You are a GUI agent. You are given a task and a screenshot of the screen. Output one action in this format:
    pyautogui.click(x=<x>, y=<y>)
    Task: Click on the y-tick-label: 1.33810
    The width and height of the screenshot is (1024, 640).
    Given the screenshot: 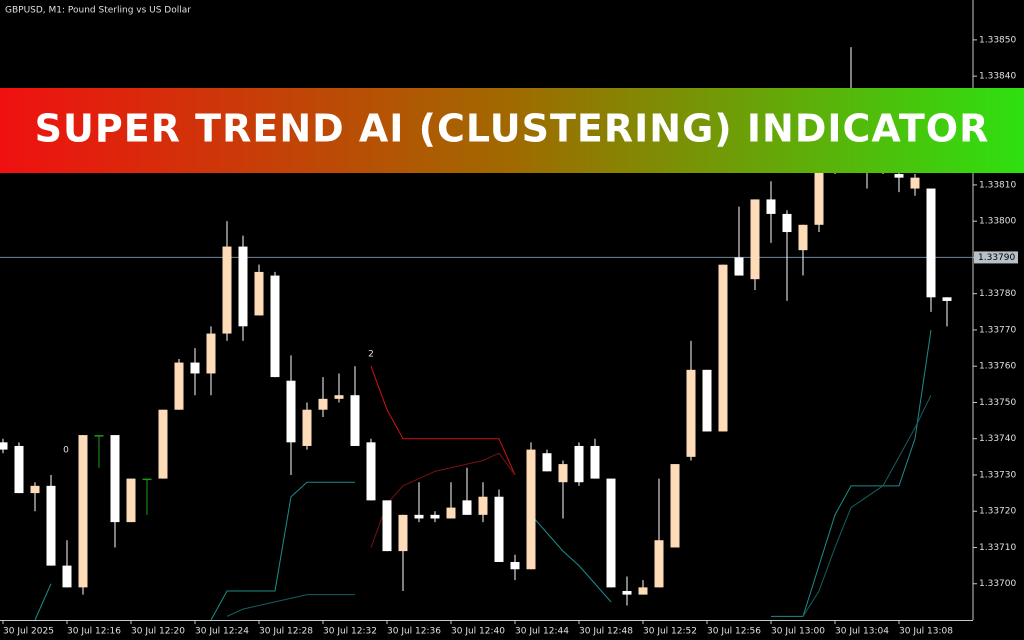 What is the action you would take?
    pyautogui.click(x=997, y=185)
    